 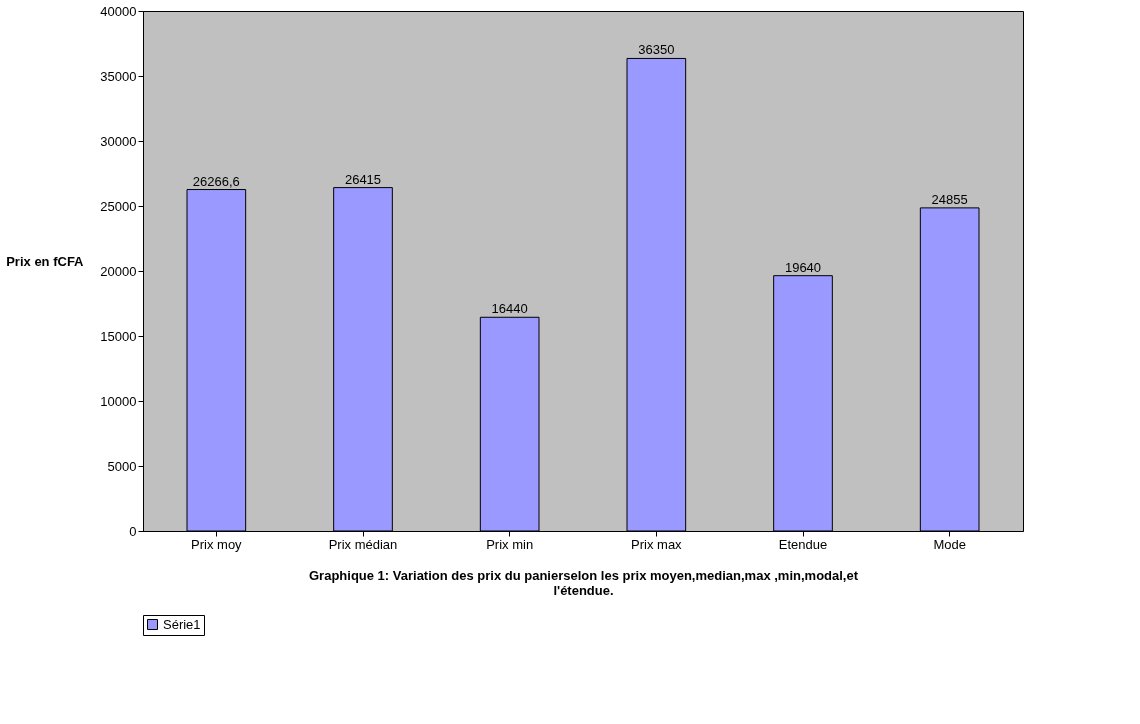 What do you see at coordinates (118, 271) in the screenshot?
I see `y-tick-label: 20000` at bounding box center [118, 271].